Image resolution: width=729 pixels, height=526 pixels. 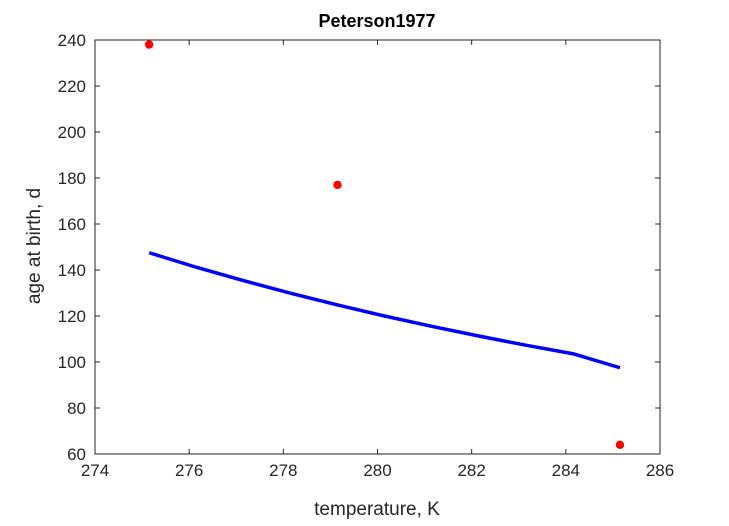 What do you see at coordinates (471, 470) in the screenshot?
I see `x-tick-label: 282` at bounding box center [471, 470].